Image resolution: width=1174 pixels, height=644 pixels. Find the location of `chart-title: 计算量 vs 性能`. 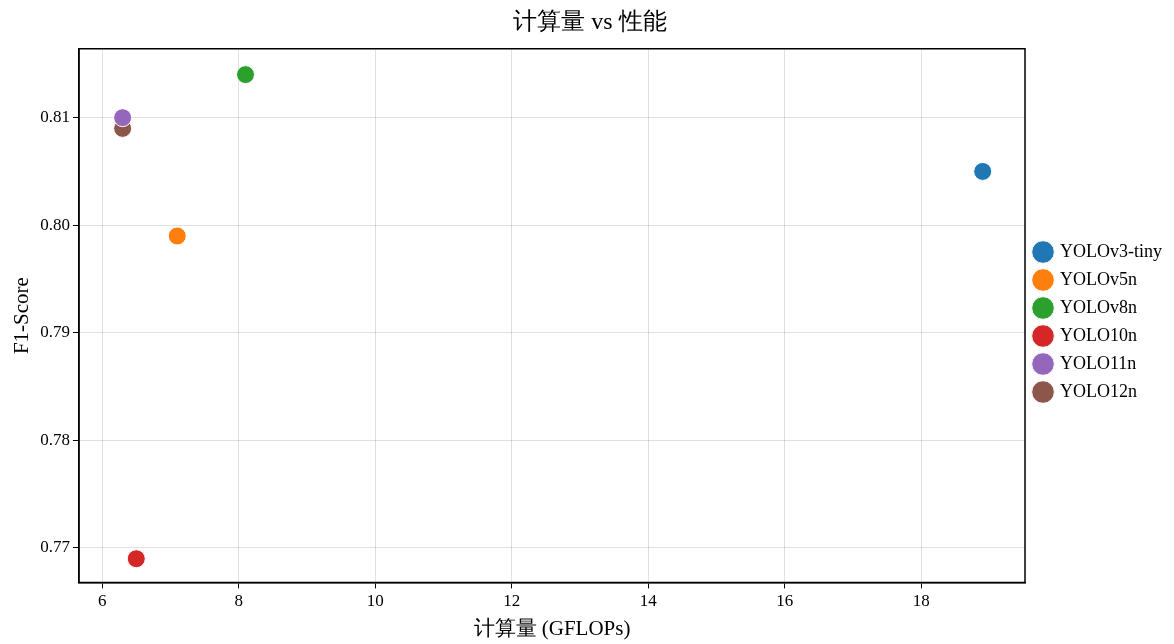

chart-title: 计算量 vs 性能 is located at coordinates (590, 20).